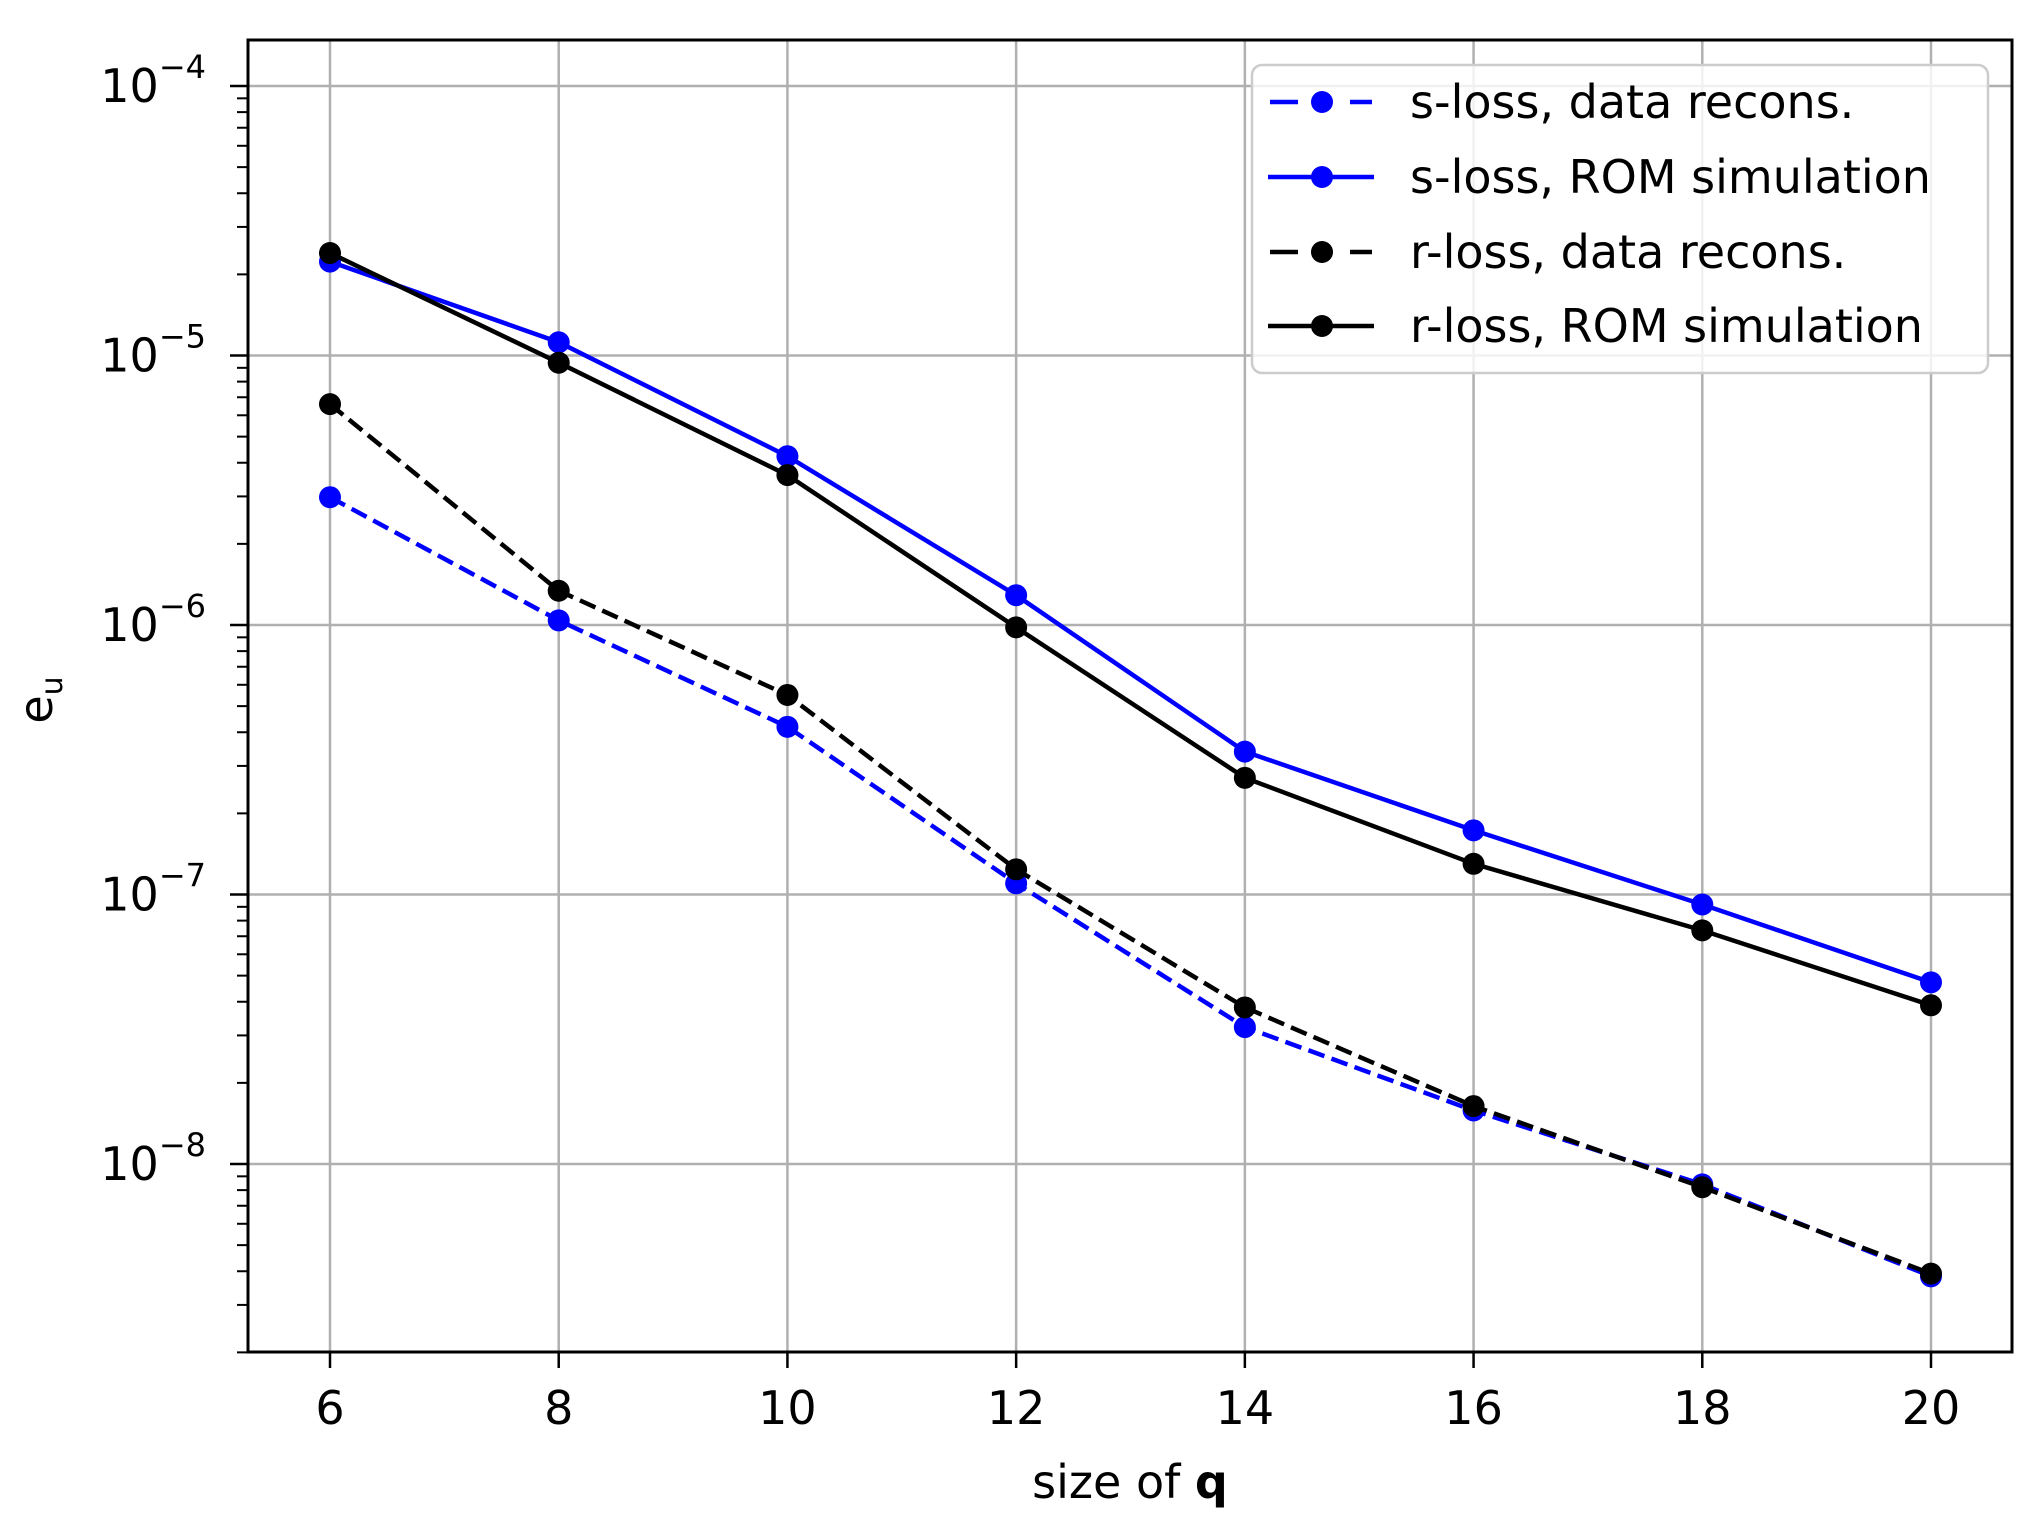  I want to click on x-tick-label: 10, so click(787, 1408).